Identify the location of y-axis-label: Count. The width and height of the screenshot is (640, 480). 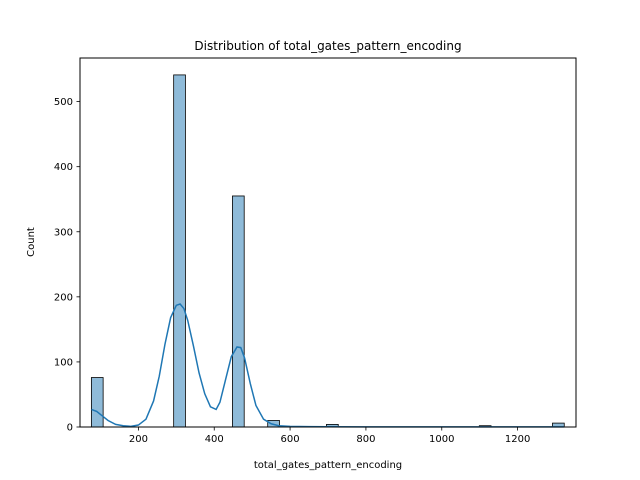
(31, 242).